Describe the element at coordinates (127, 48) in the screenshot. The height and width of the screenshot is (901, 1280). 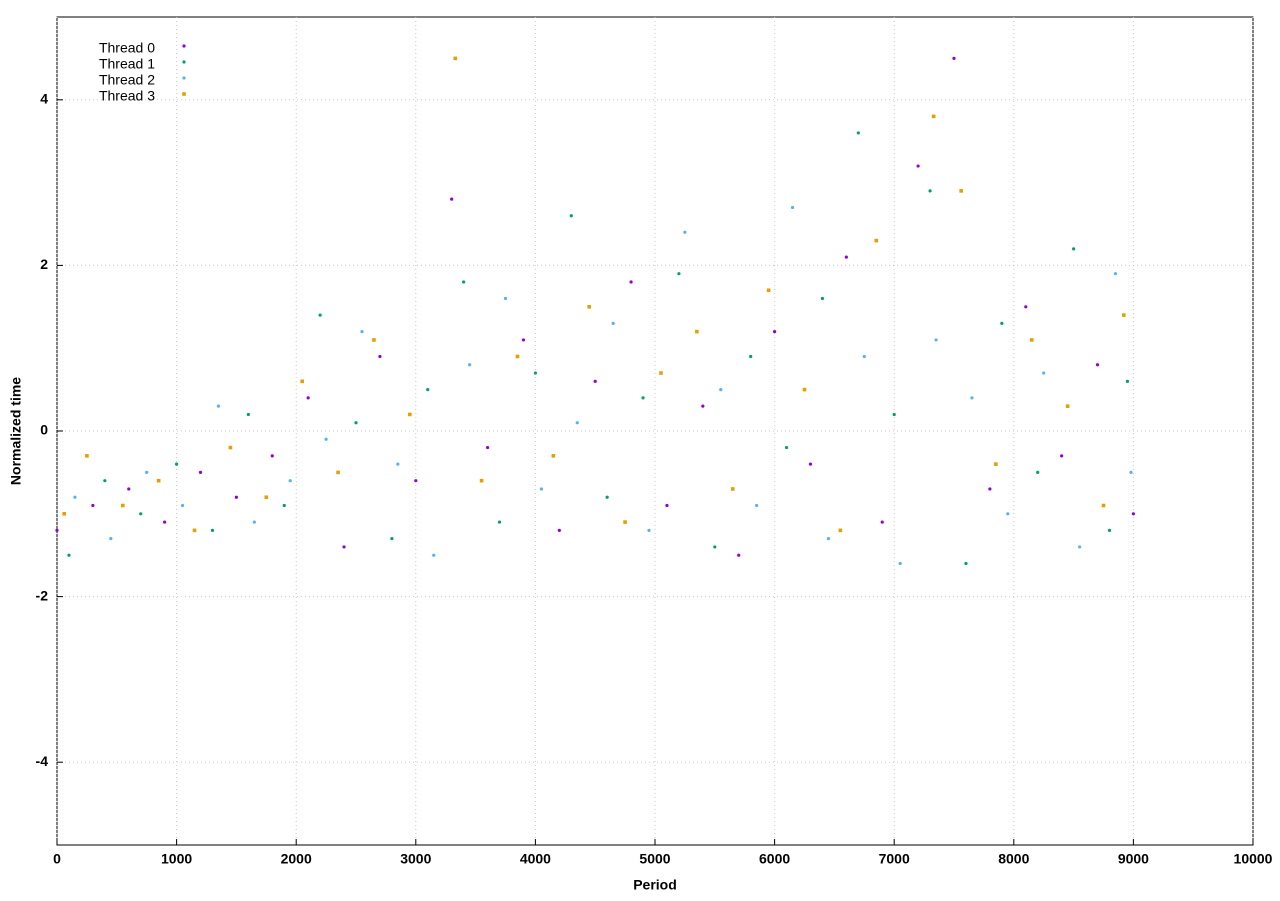
I see `legend-label: Thread 0` at that location.